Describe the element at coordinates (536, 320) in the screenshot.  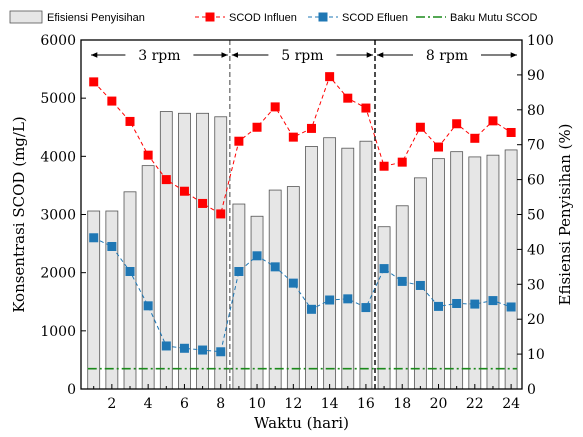
I see `y-right-tick-label: 20` at that location.